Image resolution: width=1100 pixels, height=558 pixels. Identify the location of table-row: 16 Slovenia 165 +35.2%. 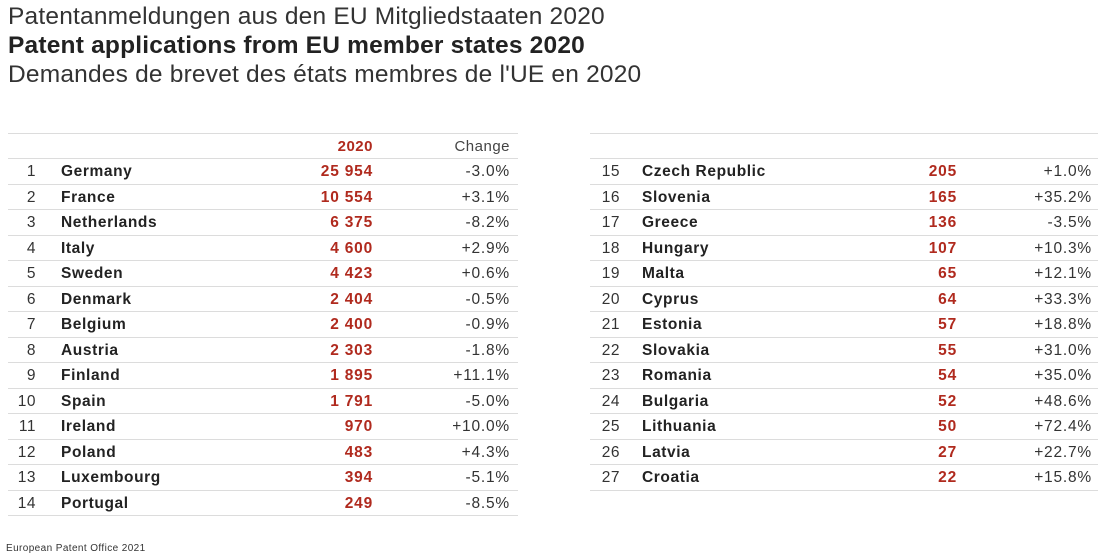
(844, 197).